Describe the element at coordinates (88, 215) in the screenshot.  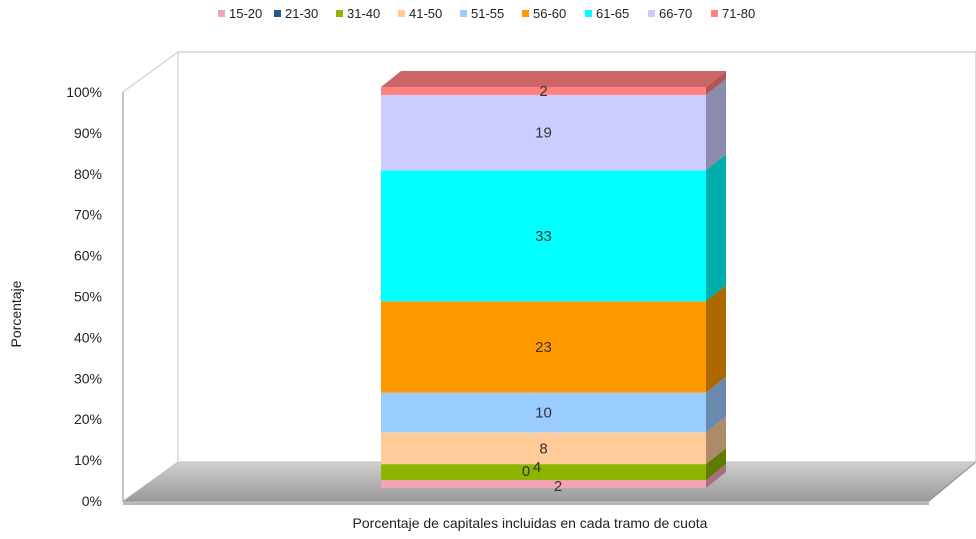
I see `y-tick-label: 70%` at that location.